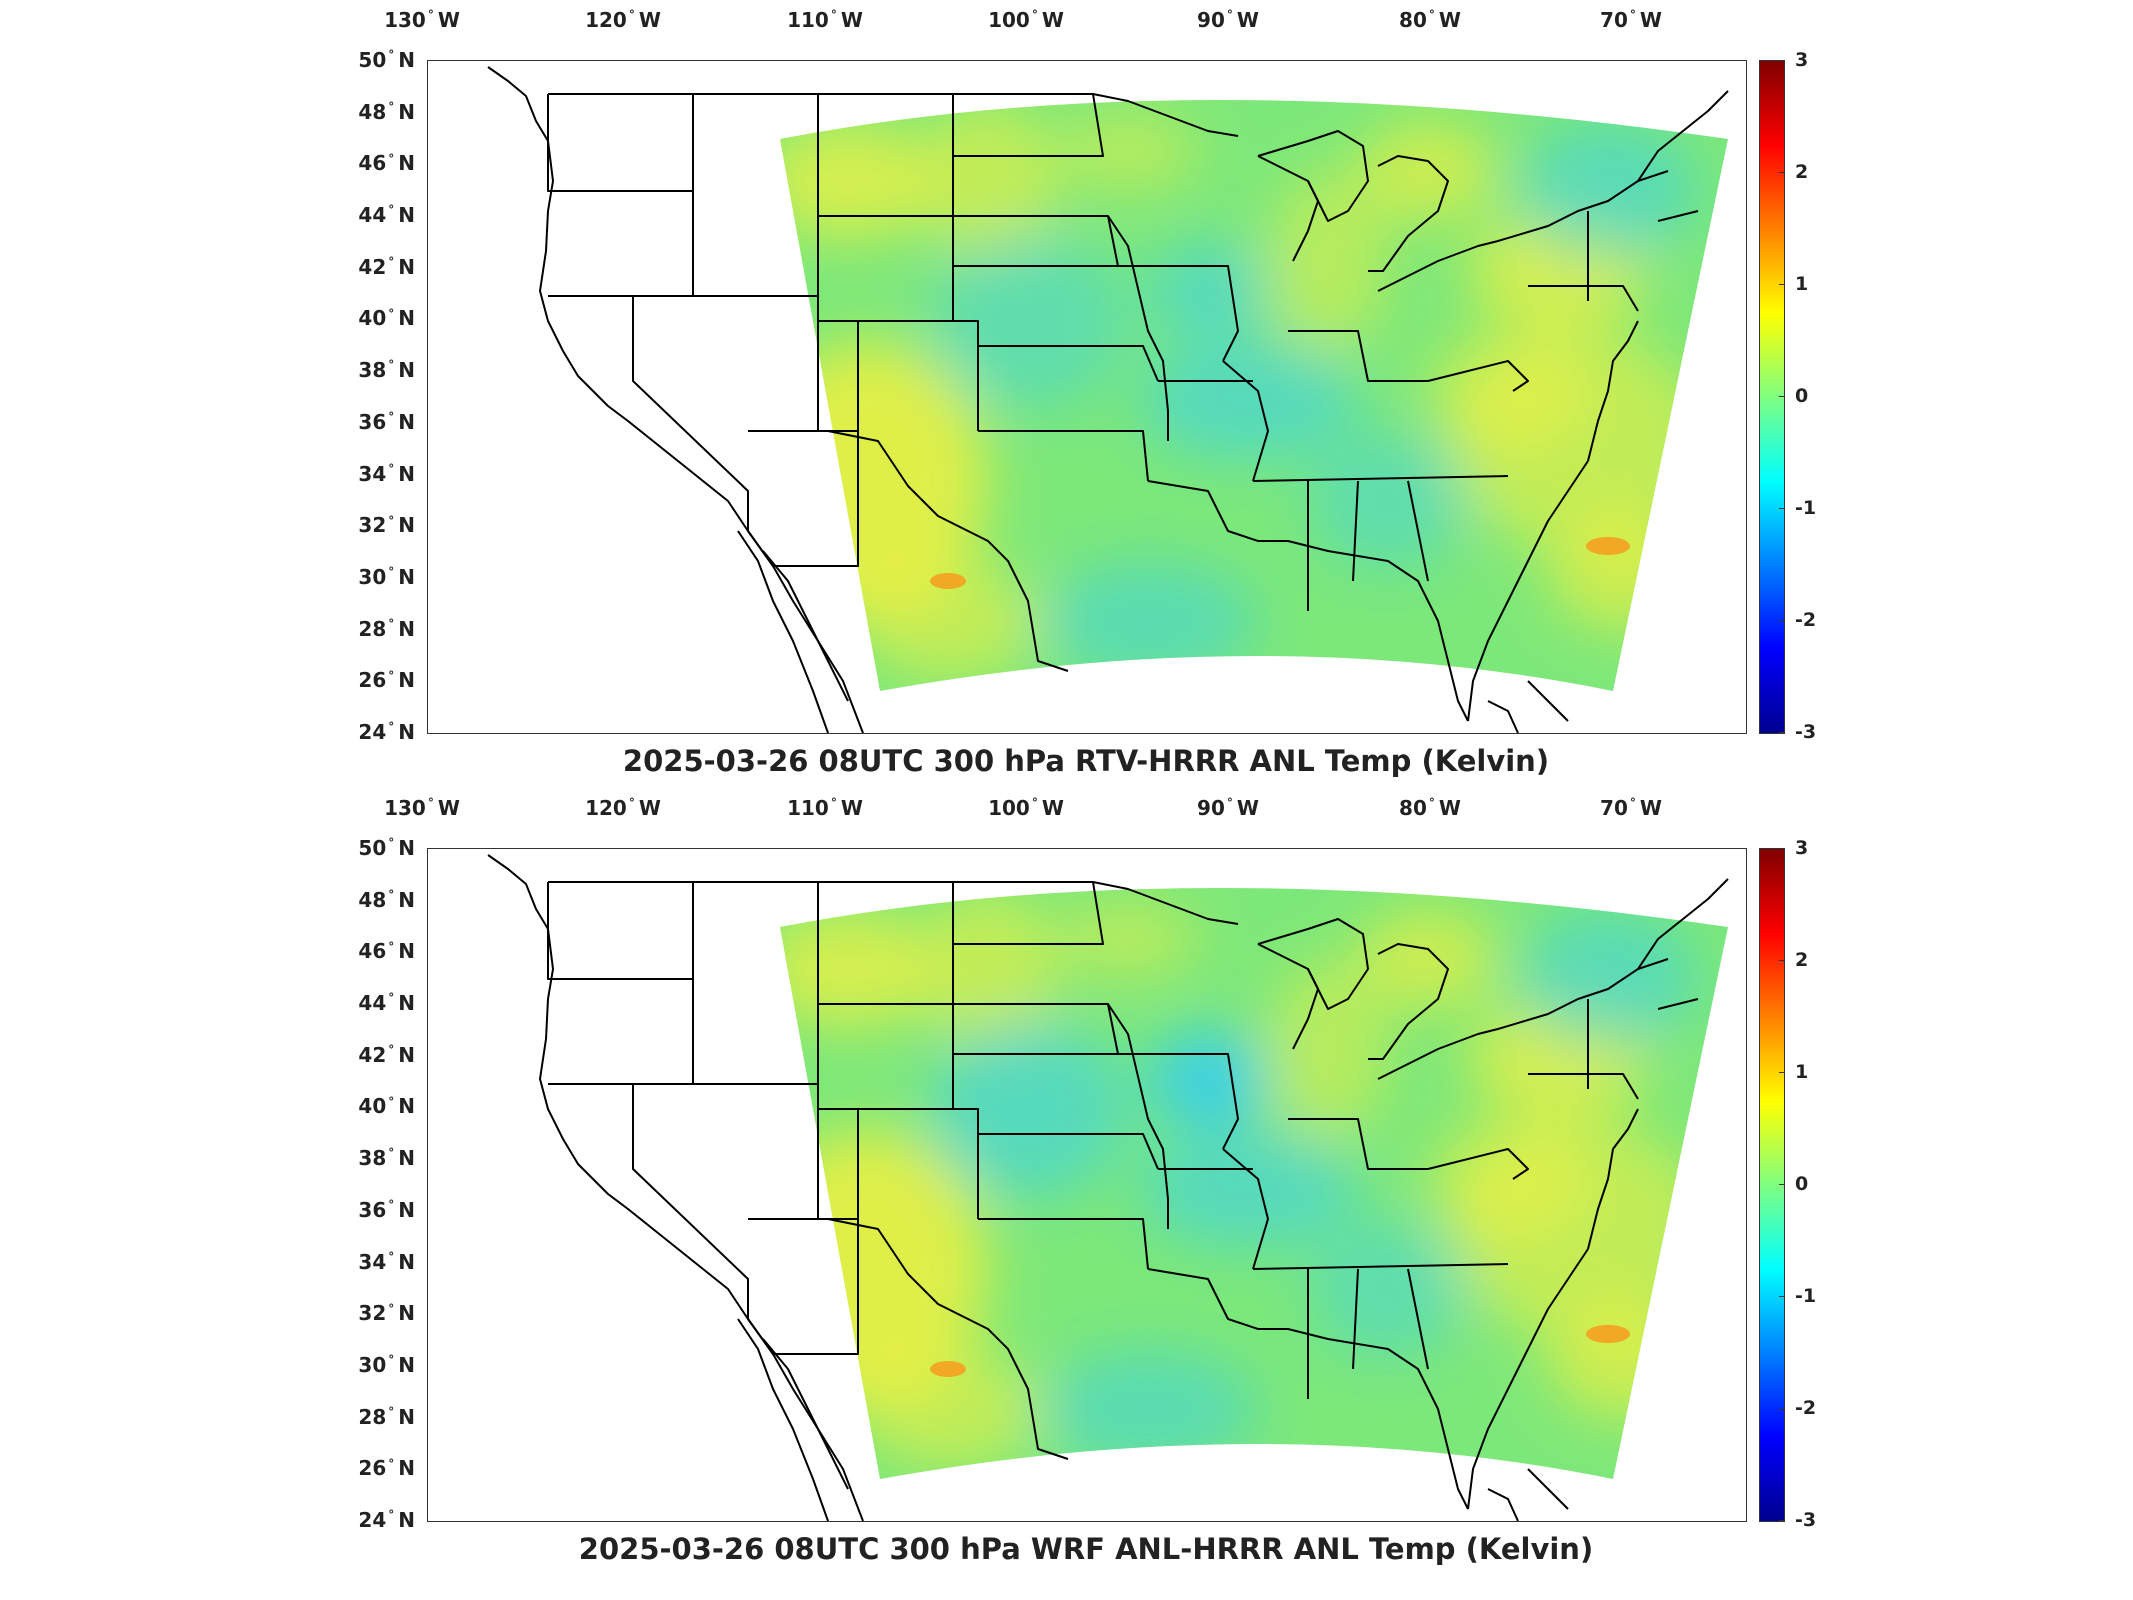  I want to click on lat-tick-label: 32 ° N, so click(386, 525).